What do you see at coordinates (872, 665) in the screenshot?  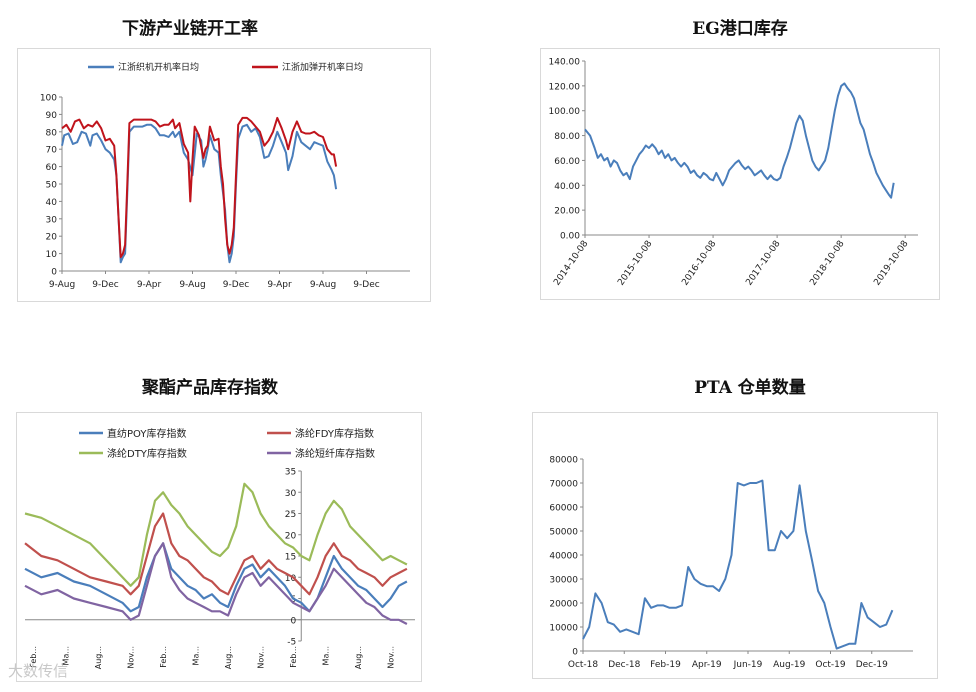 I see `x-tick-label: Dec-19` at bounding box center [872, 665].